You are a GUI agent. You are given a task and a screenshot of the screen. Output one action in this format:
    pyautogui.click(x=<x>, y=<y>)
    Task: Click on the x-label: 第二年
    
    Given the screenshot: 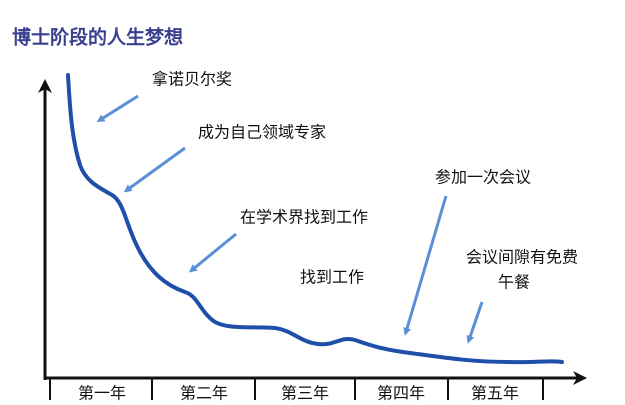 What is the action you would take?
    pyautogui.click(x=204, y=393)
    